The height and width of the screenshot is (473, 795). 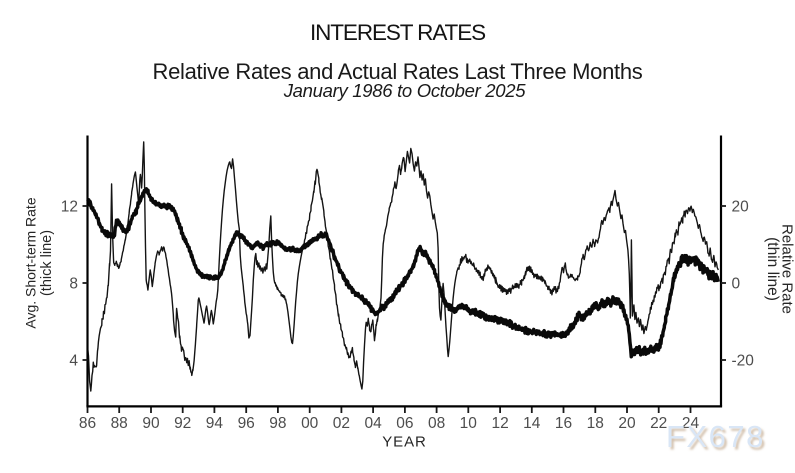 What do you see at coordinates (119, 423) in the screenshot?
I see `svg-text: 88` at bounding box center [119, 423].